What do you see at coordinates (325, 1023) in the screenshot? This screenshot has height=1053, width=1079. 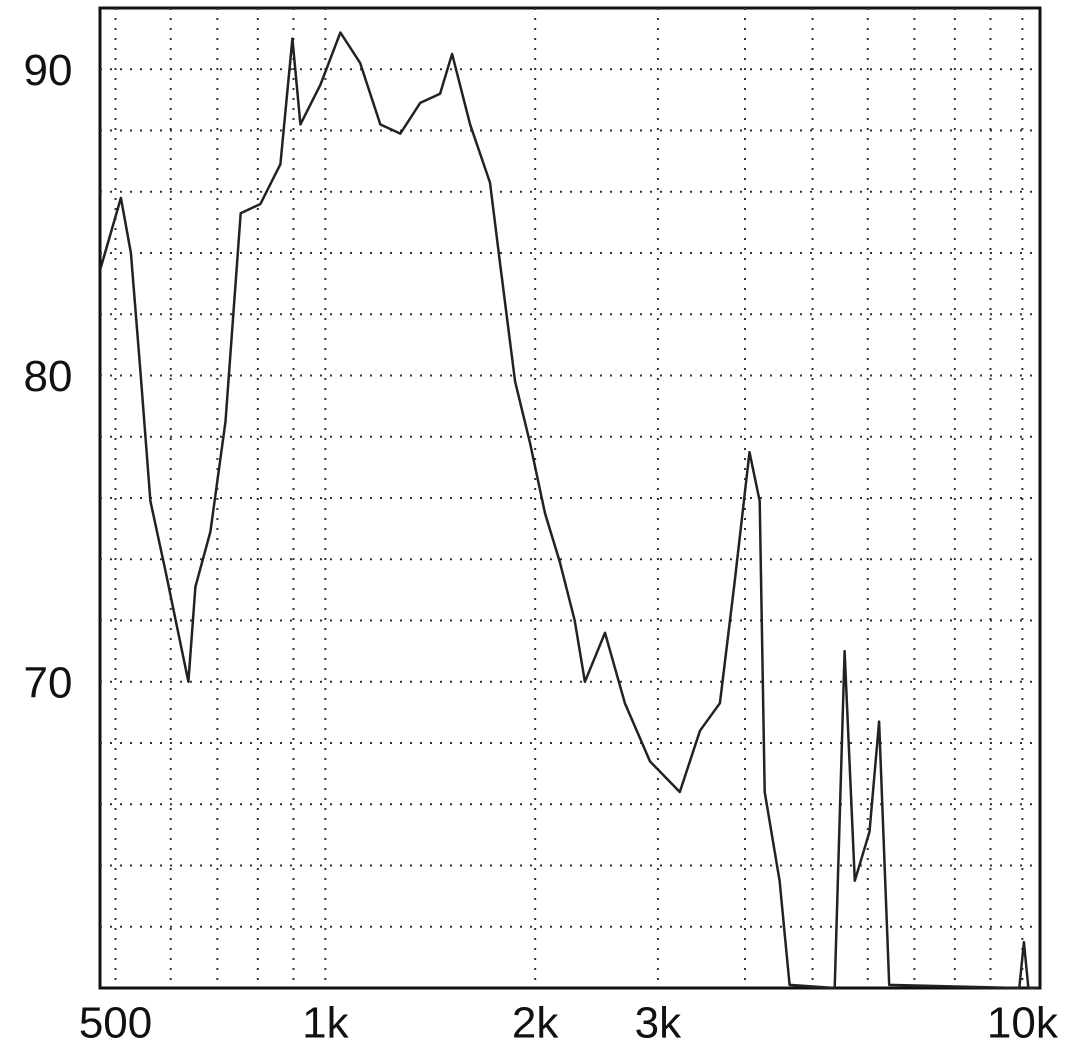 I see `x-tick-label: 1k` at bounding box center [325, 1023].